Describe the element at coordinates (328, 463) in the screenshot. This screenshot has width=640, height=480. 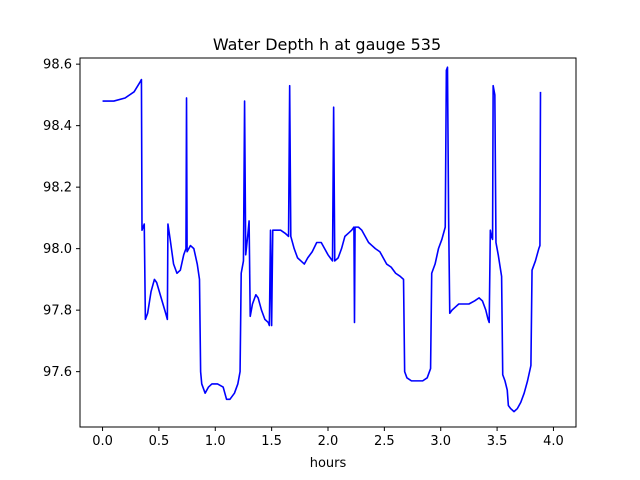
I see `x-axis-label: hours` at that location.